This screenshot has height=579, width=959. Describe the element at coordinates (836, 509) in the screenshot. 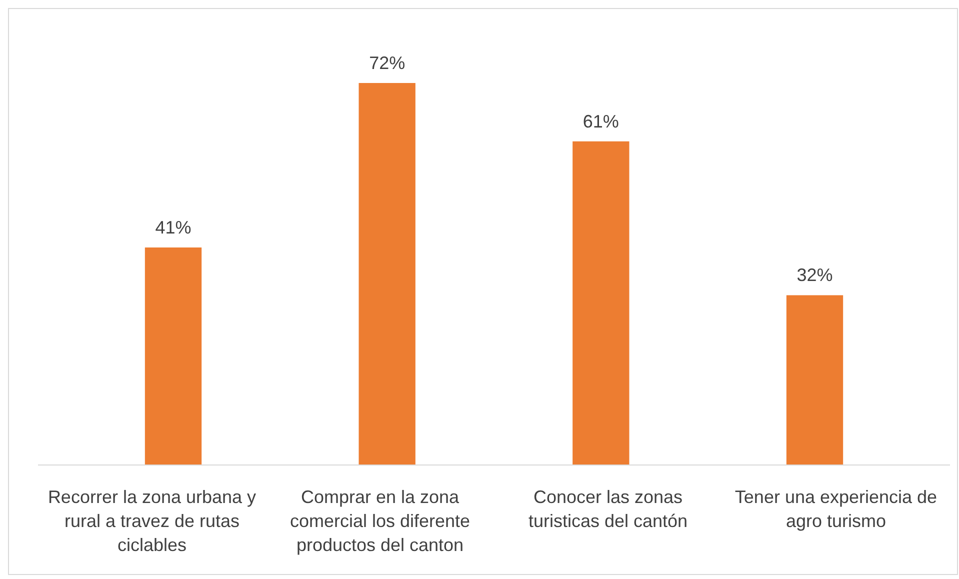

I see `x-tick-label: Tener una experiencia de agro turismo` at that location.